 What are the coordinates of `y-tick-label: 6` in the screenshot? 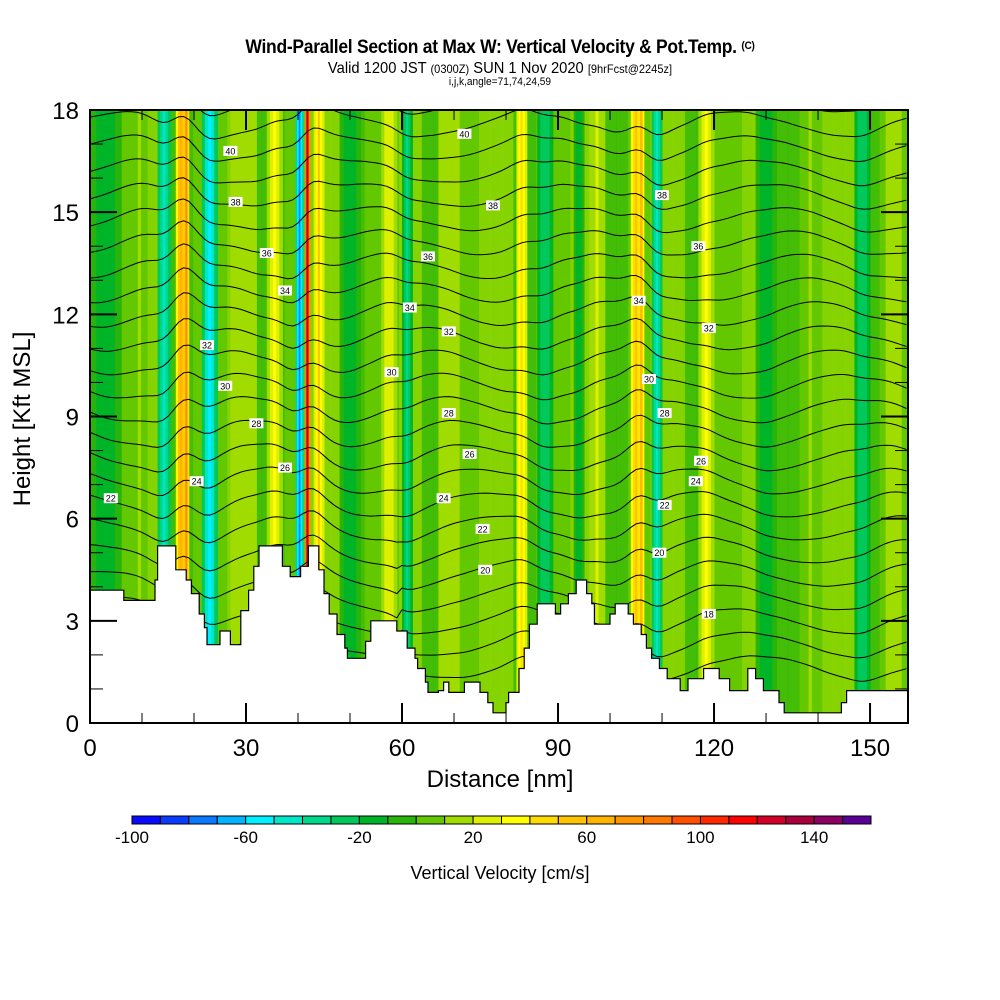 It's located at (72, 520).